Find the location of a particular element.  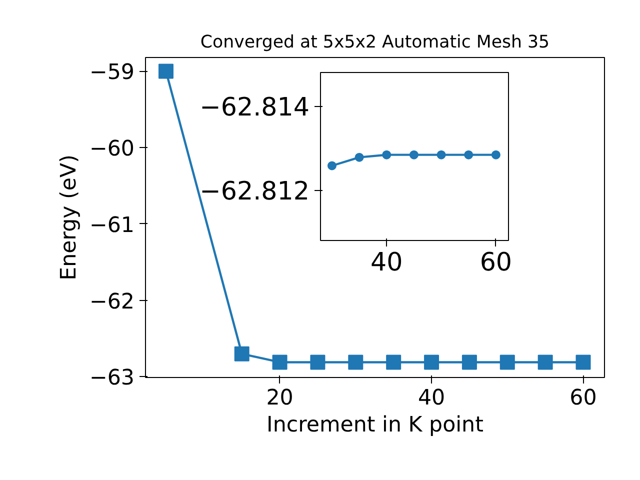

x-axis-title: Increment in K point is located at coordinates (375, 425).